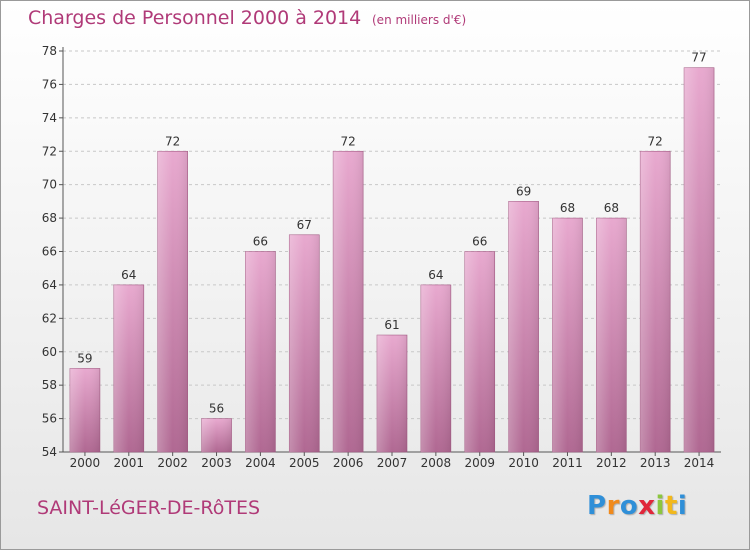 This screenshot has width=750, height=550. What do you see at coordinates (698, 58) in the screenshot?
I see `value-label-2014: 77` at bounding box center [698, 58].